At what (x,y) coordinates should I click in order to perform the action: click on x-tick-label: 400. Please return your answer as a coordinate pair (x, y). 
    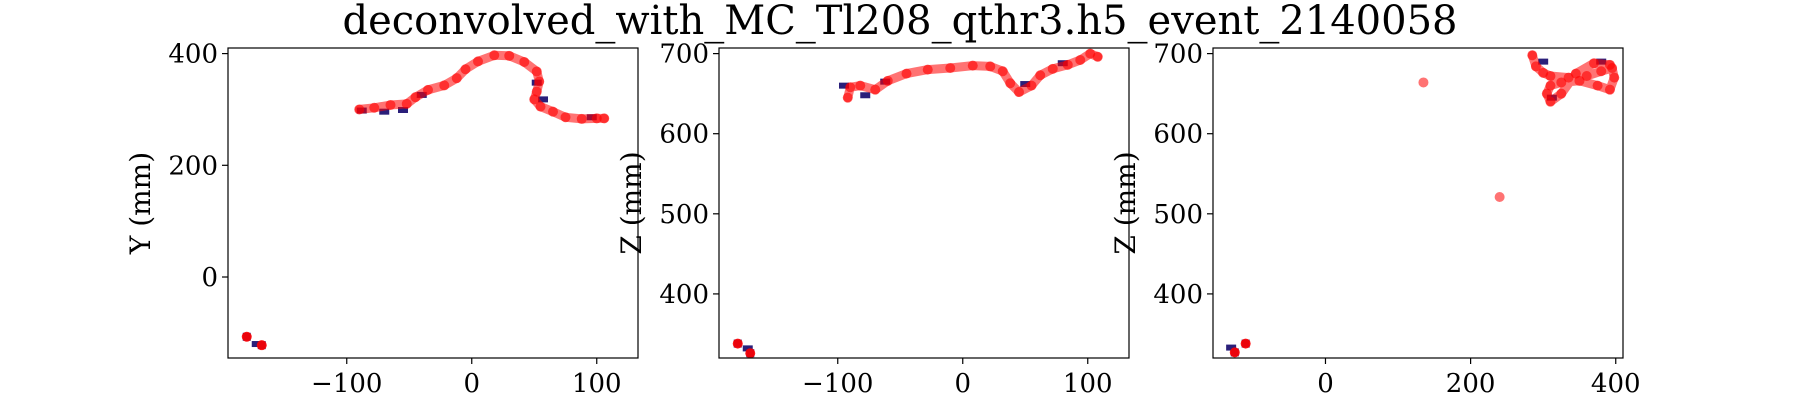
    Looking at the image, I should click on (1616, 384).